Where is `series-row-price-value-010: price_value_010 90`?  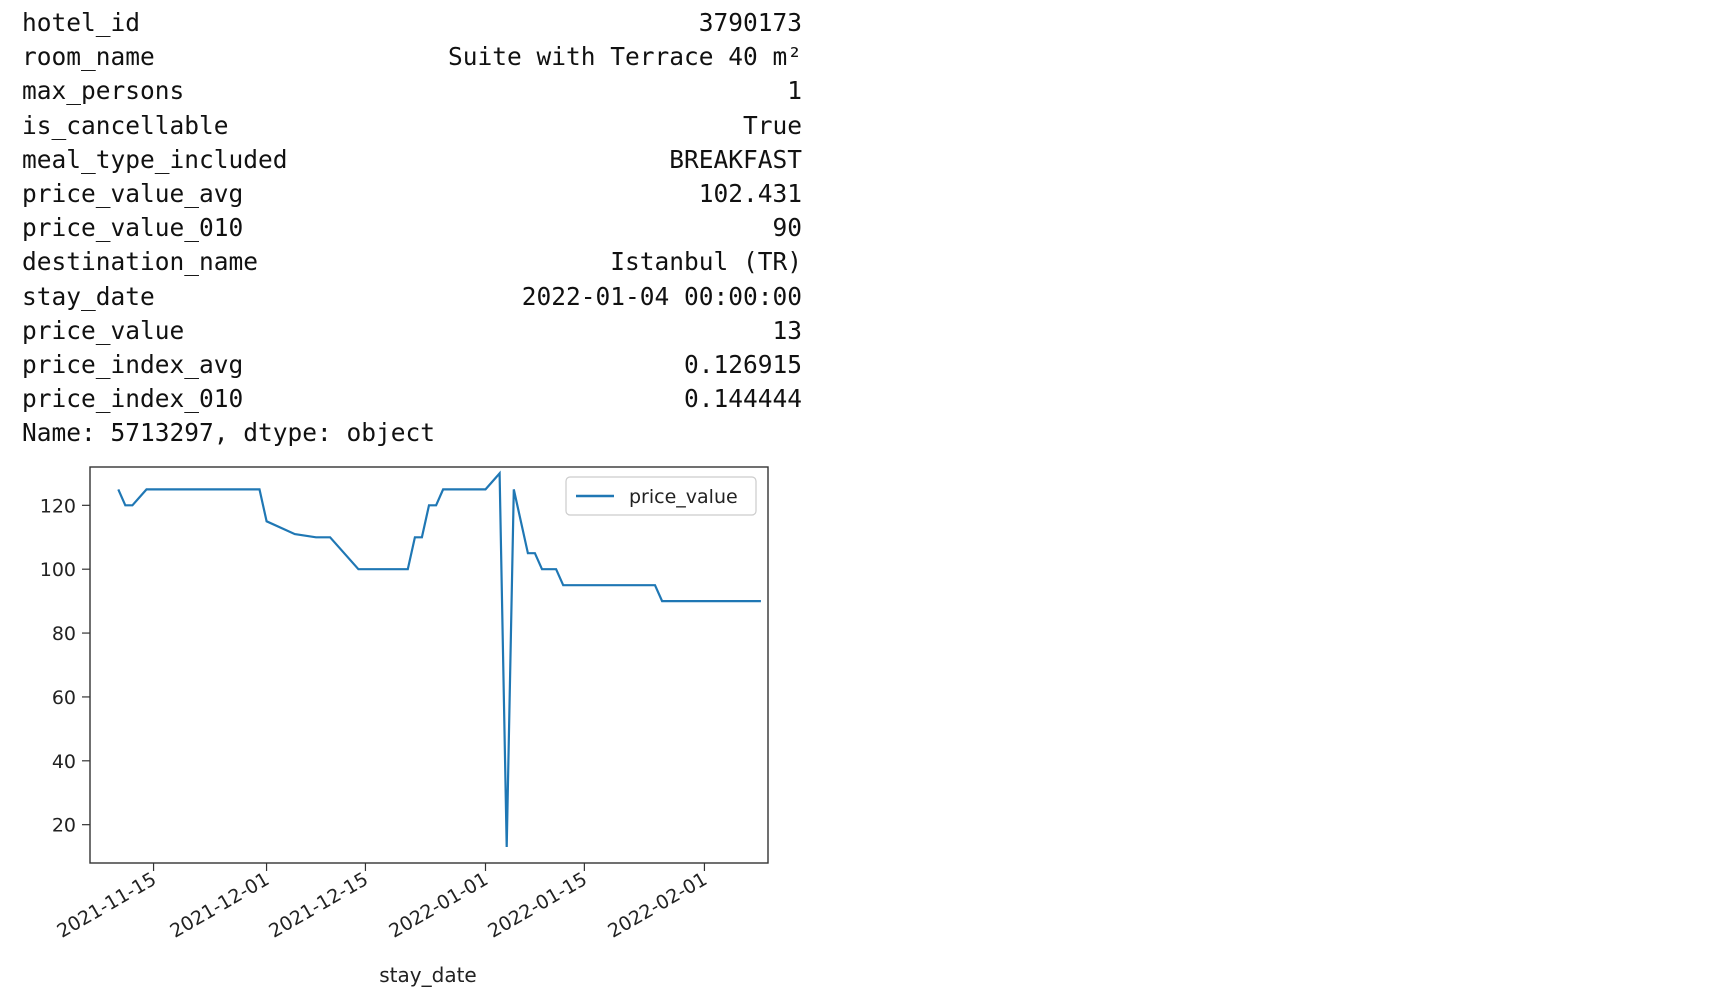 series-row-price-value-010: price_value_010 90 is located at coordinates (412, 228).